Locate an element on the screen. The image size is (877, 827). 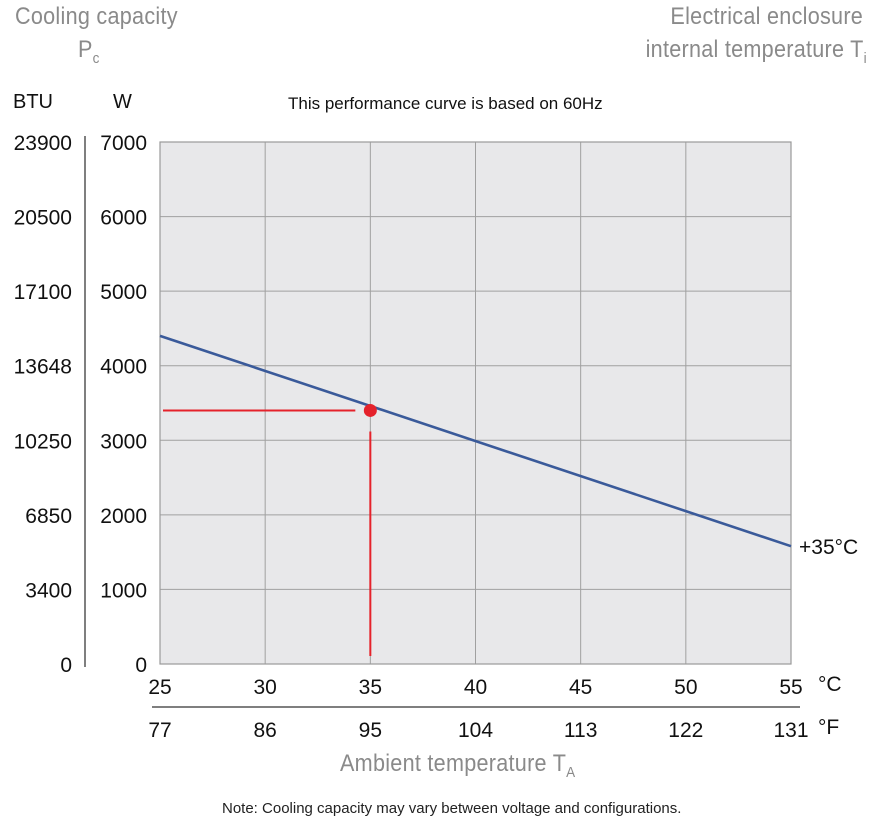
enclosure-title-line2-text: internal temperature T is located at coordinates (754, 49).